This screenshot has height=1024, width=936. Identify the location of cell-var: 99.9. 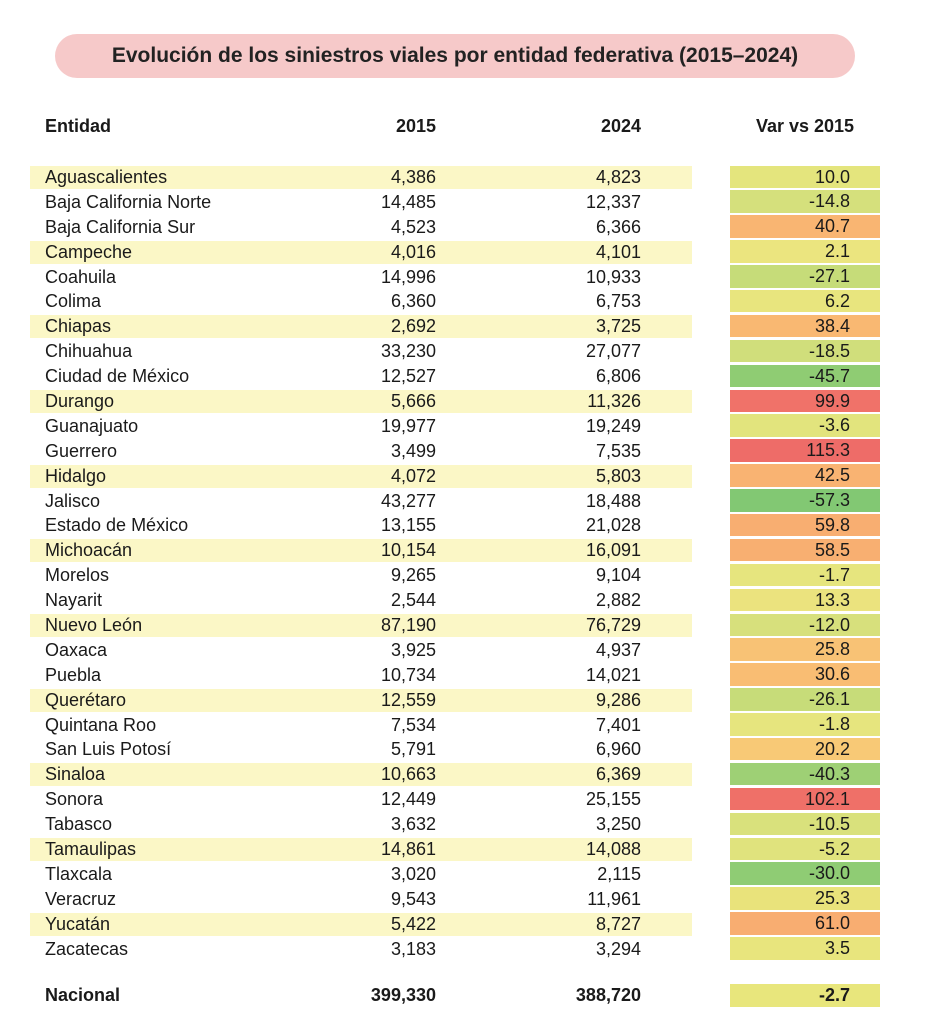
(805, 401).